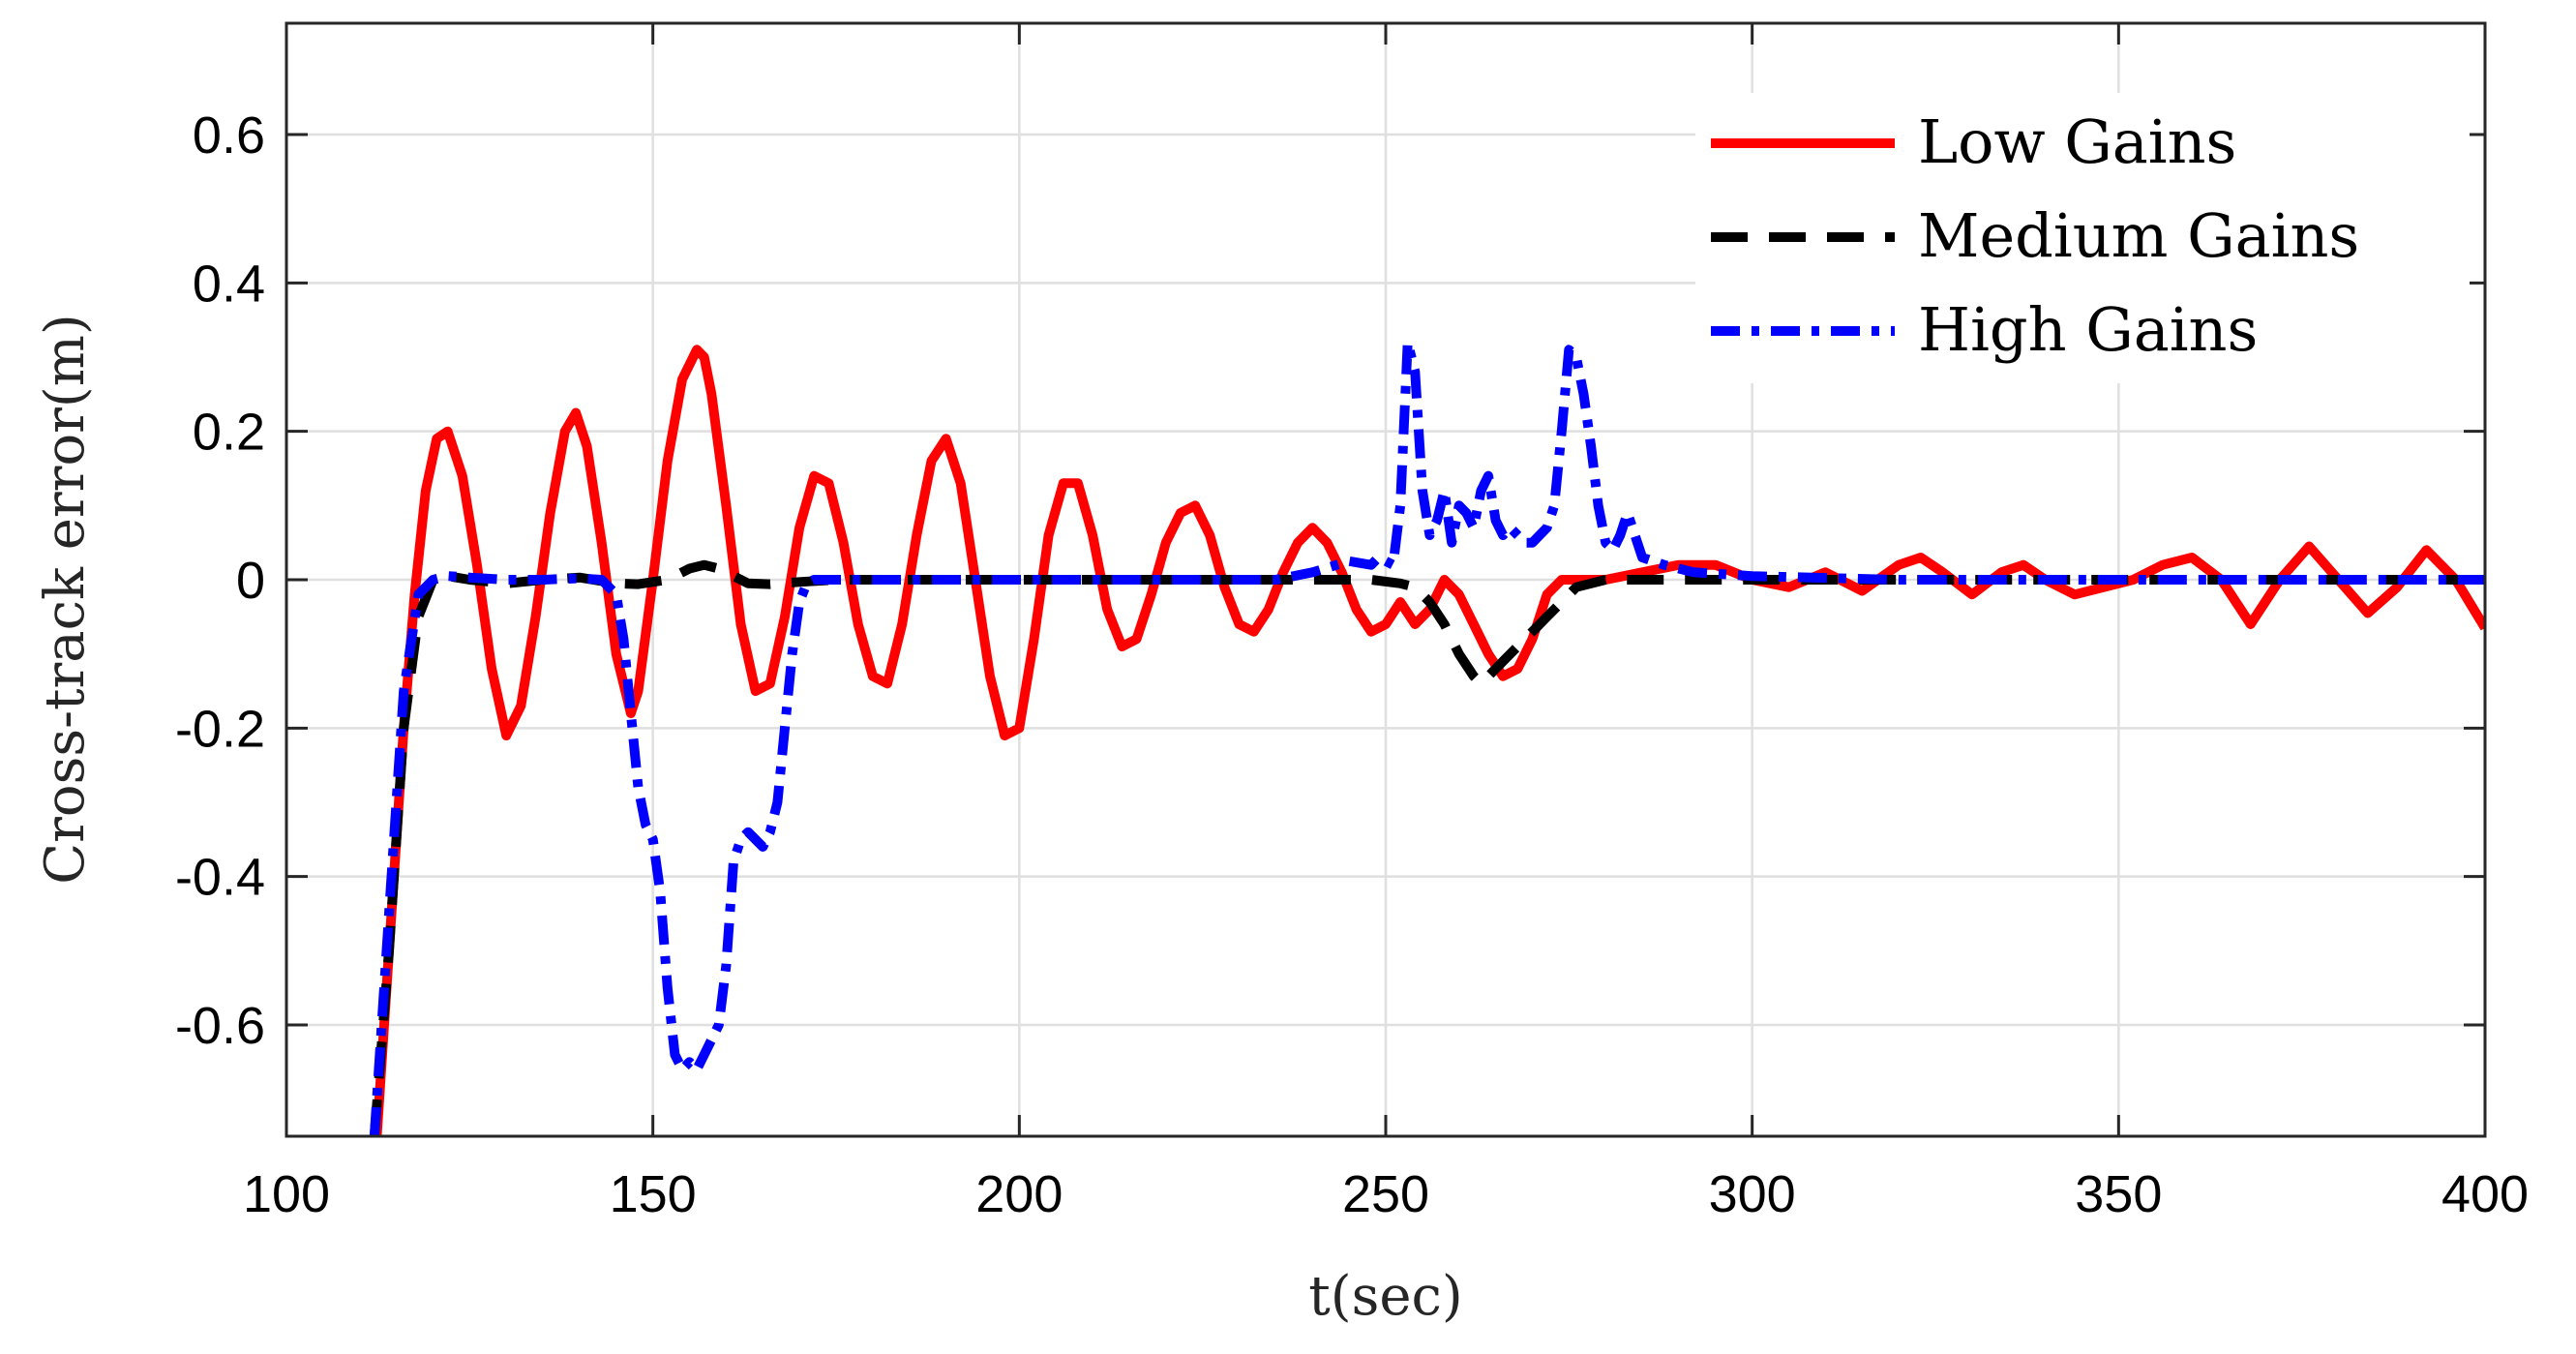  What do you see at coordinates (1385, 1296) in the screenshot?
I see `x-axis-title: t(sec)` at bounding box center [1385, 1296].